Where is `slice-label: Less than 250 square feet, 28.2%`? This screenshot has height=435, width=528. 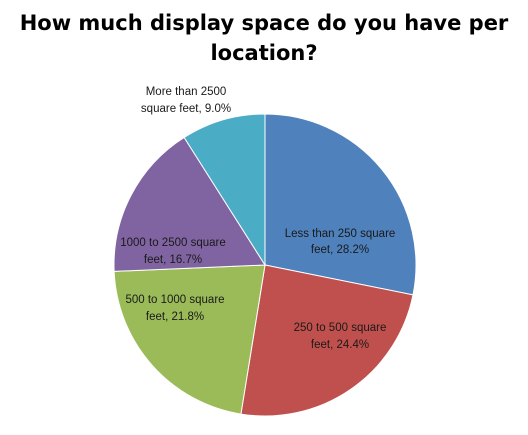
slice-label: Less than 250 square feet, 28.2% is located at coordinates (340, 242).